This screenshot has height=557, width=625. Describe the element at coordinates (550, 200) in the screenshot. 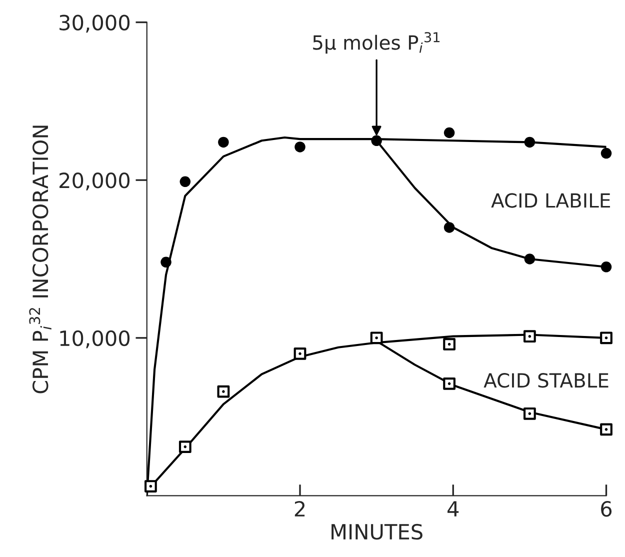

I see `annotation: ACID LABILE` at that location.